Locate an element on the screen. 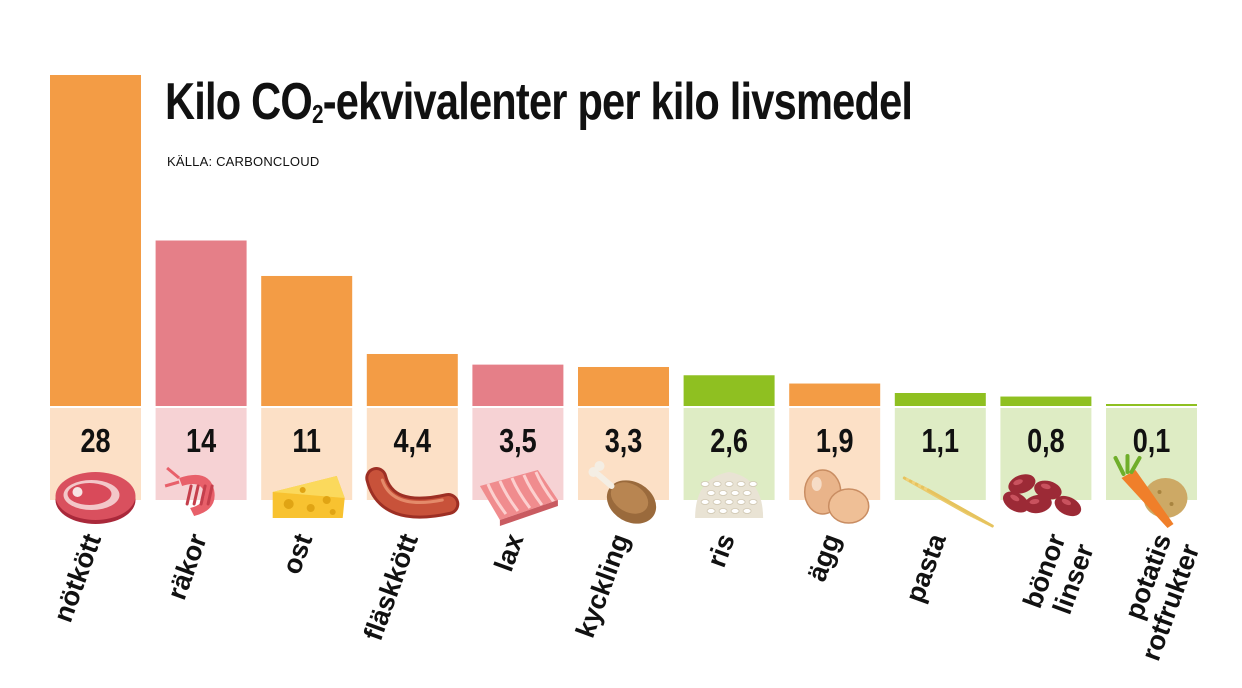 This screenshot has height=688, width=1242. bar-bönor-linser is located at coordinates (1046, 401).